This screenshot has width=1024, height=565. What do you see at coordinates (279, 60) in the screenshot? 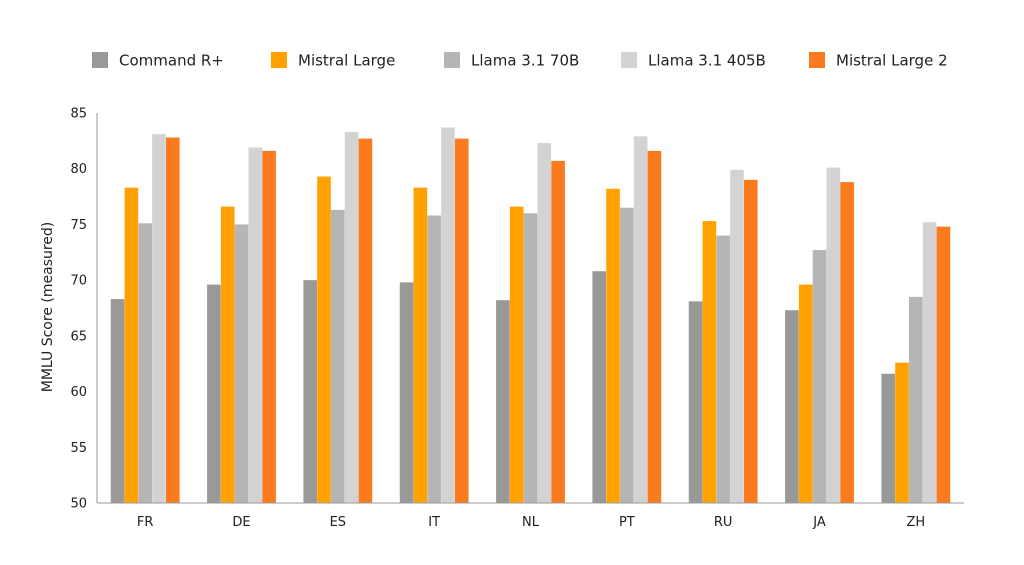
I see `legend-swatch-mistral-large` at bounding box center [279, 60].